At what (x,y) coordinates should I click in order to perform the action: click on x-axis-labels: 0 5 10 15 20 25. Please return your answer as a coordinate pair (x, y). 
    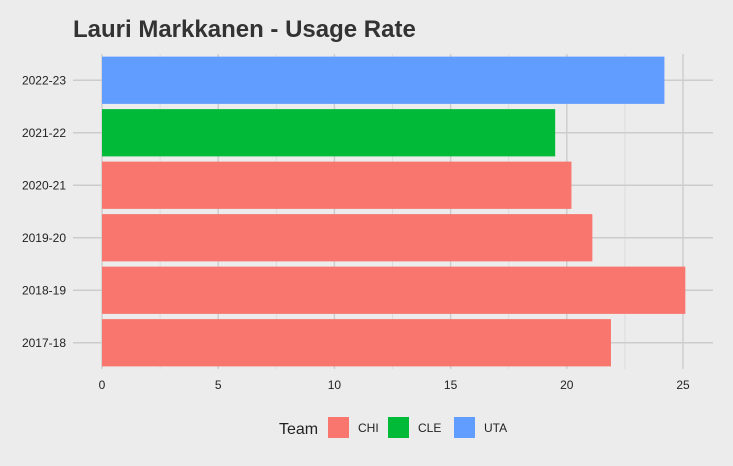
    Looking at the image, I should click on (394, 385).